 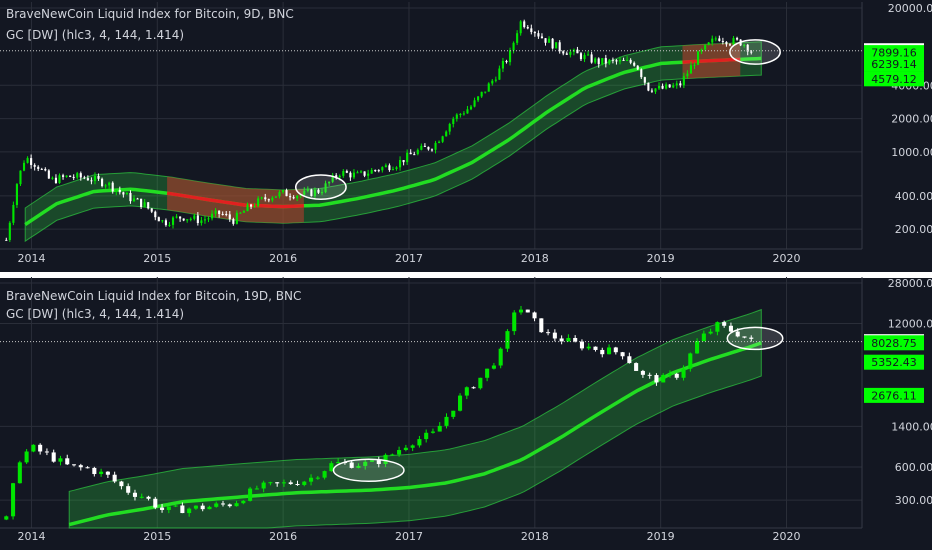 I want to click on channel-value-label: 8028.75, so click(x=894, y=343).